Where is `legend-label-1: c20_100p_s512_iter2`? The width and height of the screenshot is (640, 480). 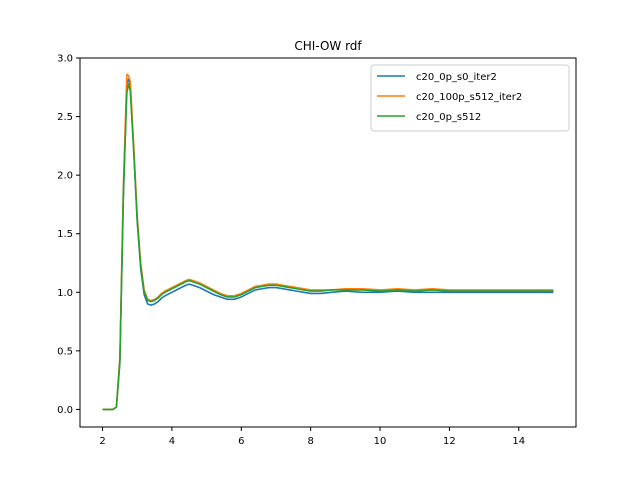 legend-label-1: c20_100p_s512_iter2 is located at coordinates (469, 97).